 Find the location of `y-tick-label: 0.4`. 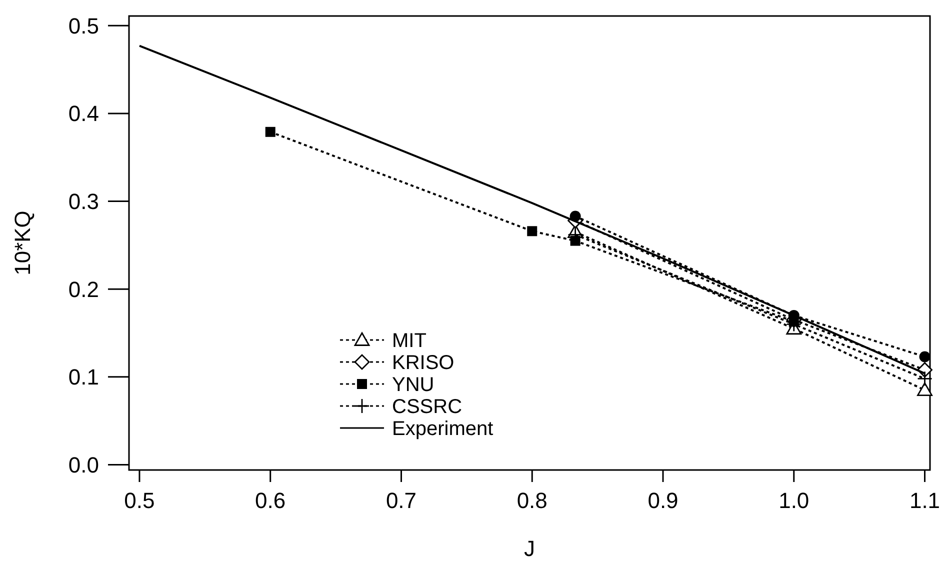

y-tick-label: 0.4 is located at coordinates (83, 113).